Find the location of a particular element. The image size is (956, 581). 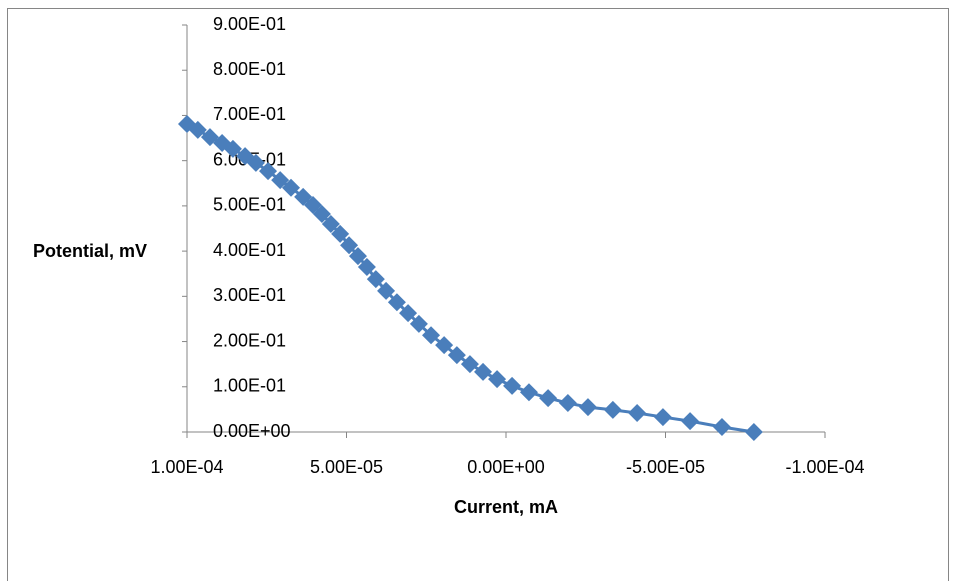

x-tick-label: -5.00E-05 is located at coordinates (665, 467).